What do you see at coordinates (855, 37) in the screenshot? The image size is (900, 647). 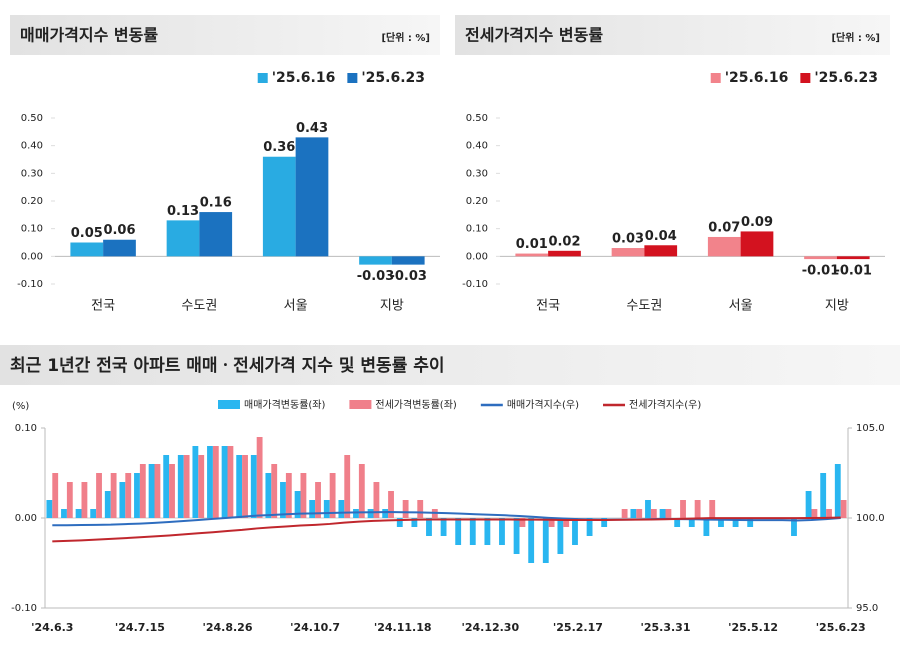 I see `unit-label: [단위 : %]` at bounding box center [855, 37].